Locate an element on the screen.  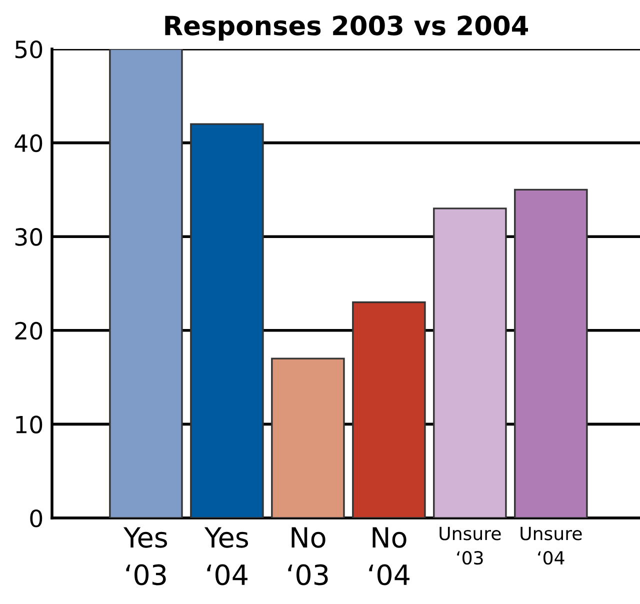
y-tick-label: 30 is located at coordinates (28, 237).